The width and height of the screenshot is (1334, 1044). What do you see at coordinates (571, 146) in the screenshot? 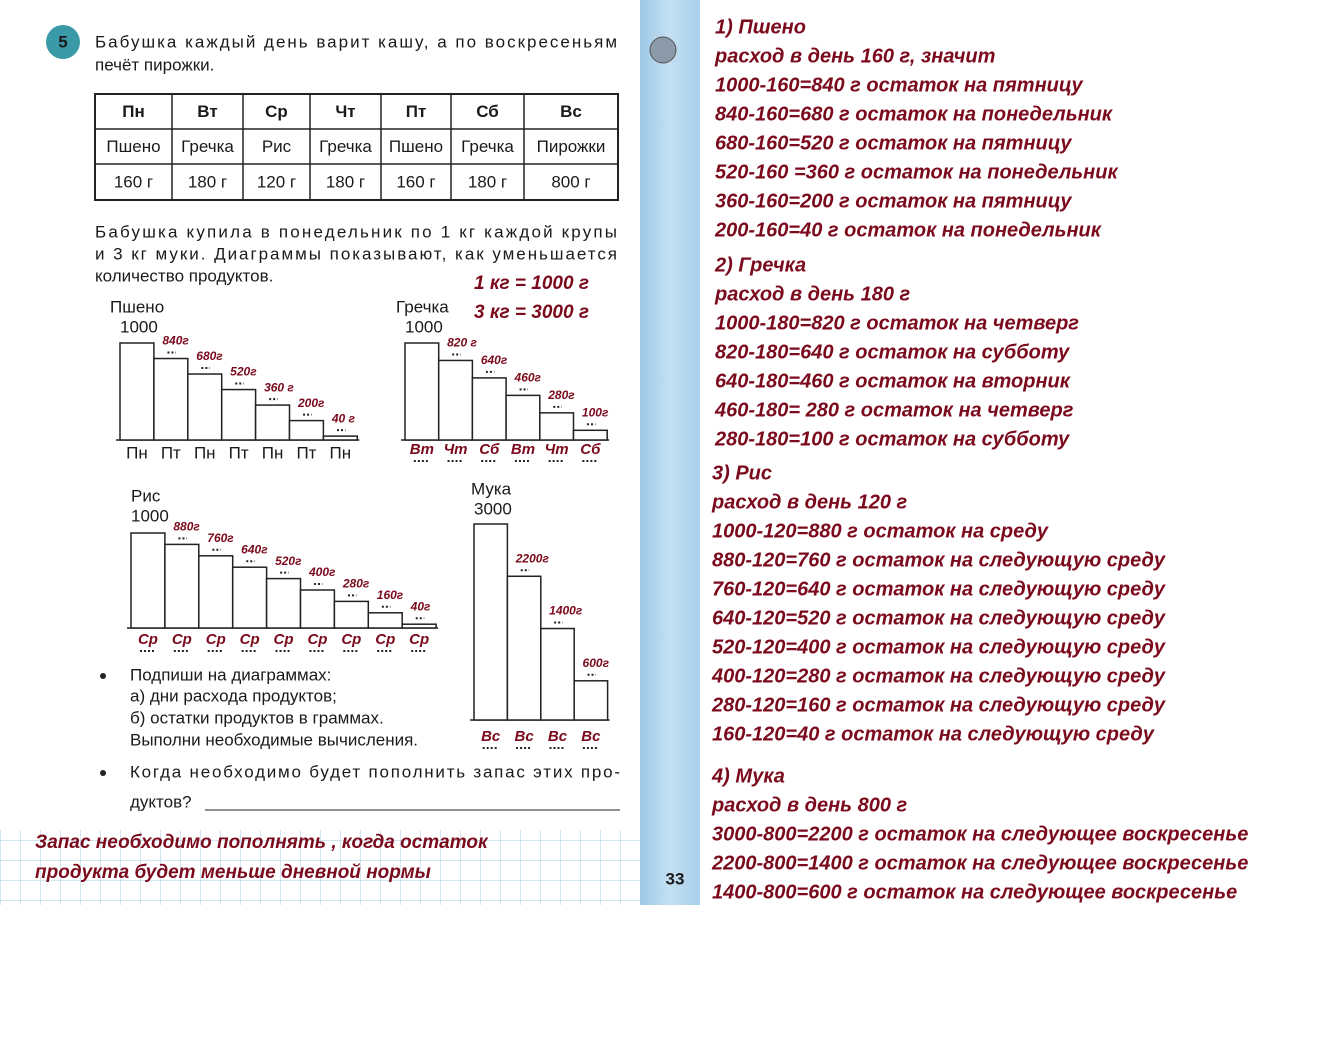
I see `table-cell: Пирожки` at bounding box center [571, 146].